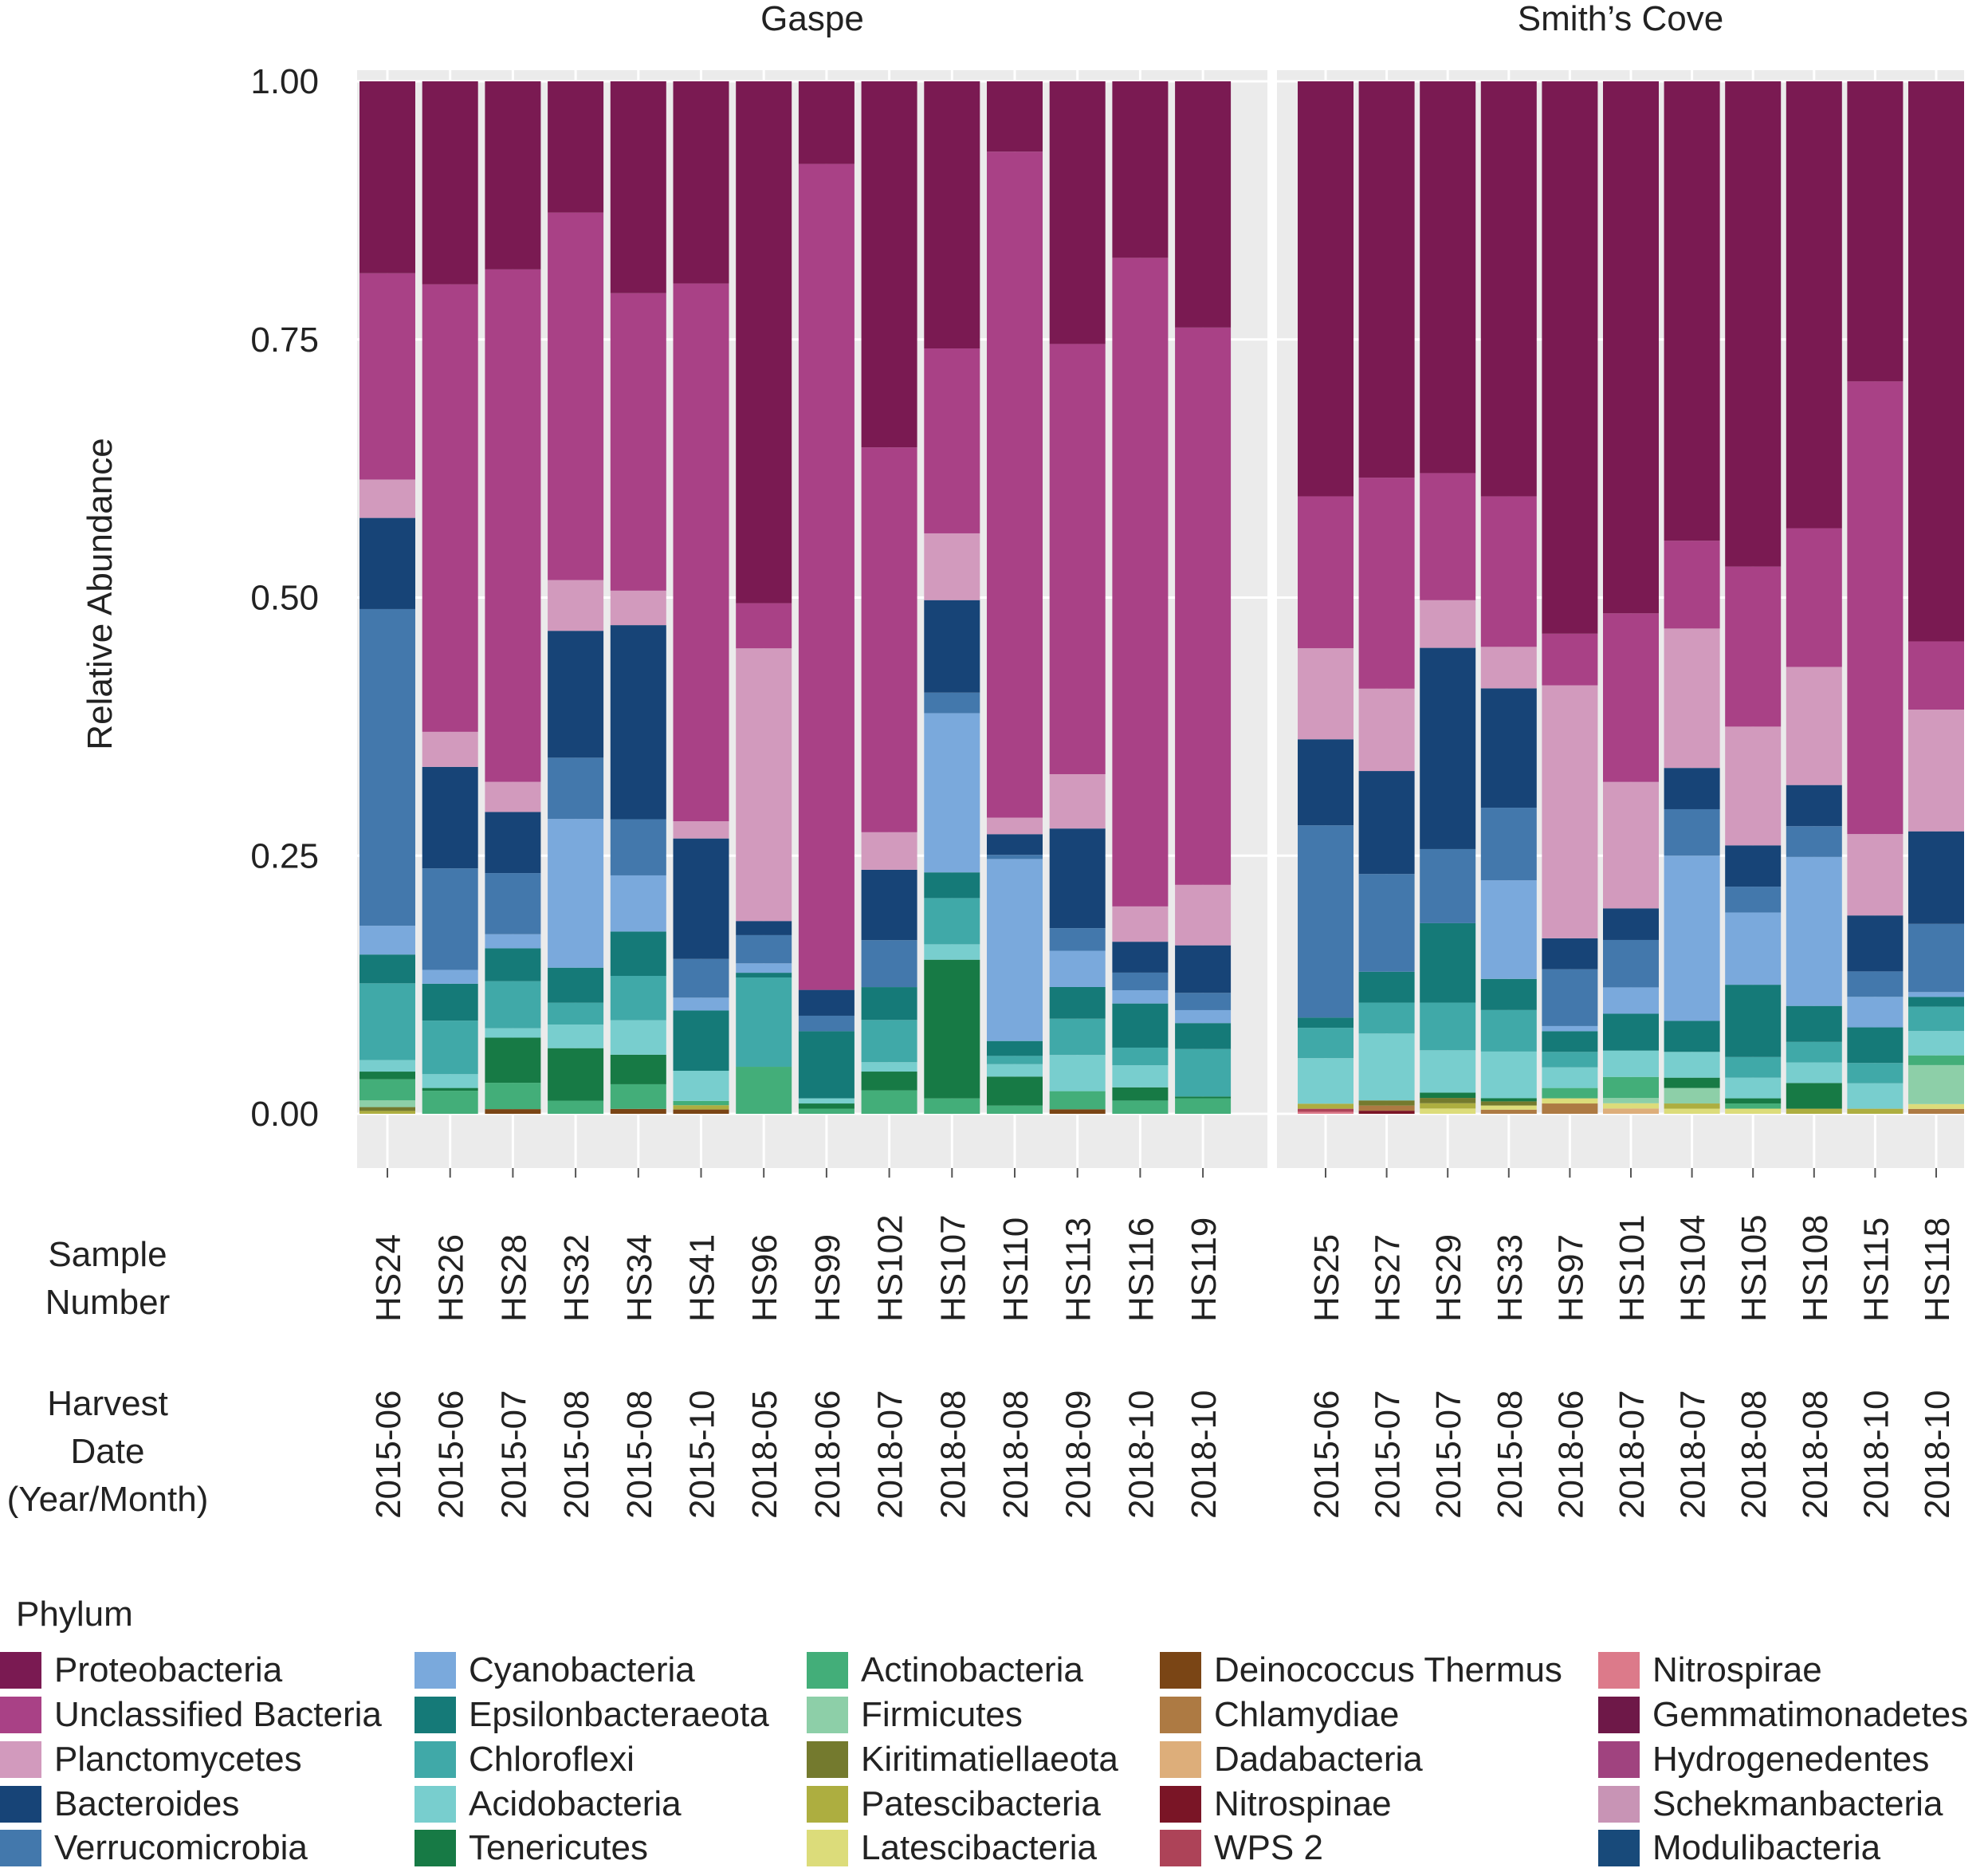  Describe the element at coordinates (1754, 1268) in the screenshot. I see `x-tick-label: HS105` at that location.